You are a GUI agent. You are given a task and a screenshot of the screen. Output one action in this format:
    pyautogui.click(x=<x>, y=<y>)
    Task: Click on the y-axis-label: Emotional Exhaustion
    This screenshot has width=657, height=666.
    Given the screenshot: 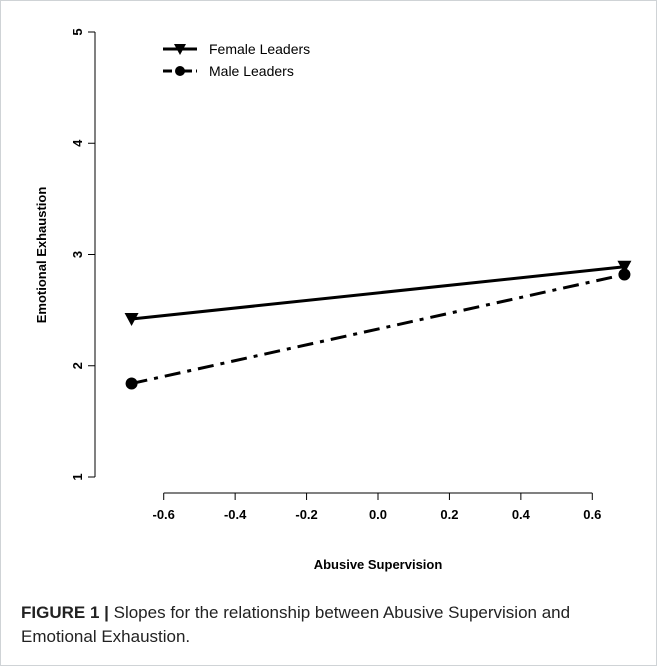 What is the action you would take?
    pyautogui.click(x=41, y=255)
    